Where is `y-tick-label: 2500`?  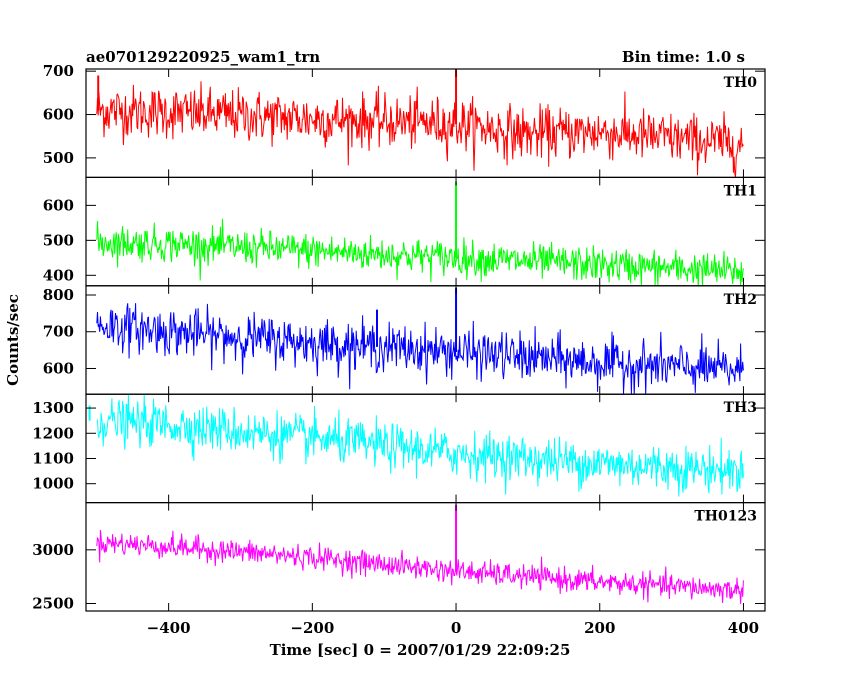
y-tick-label: 2500 is located at coordinates (53, 603).